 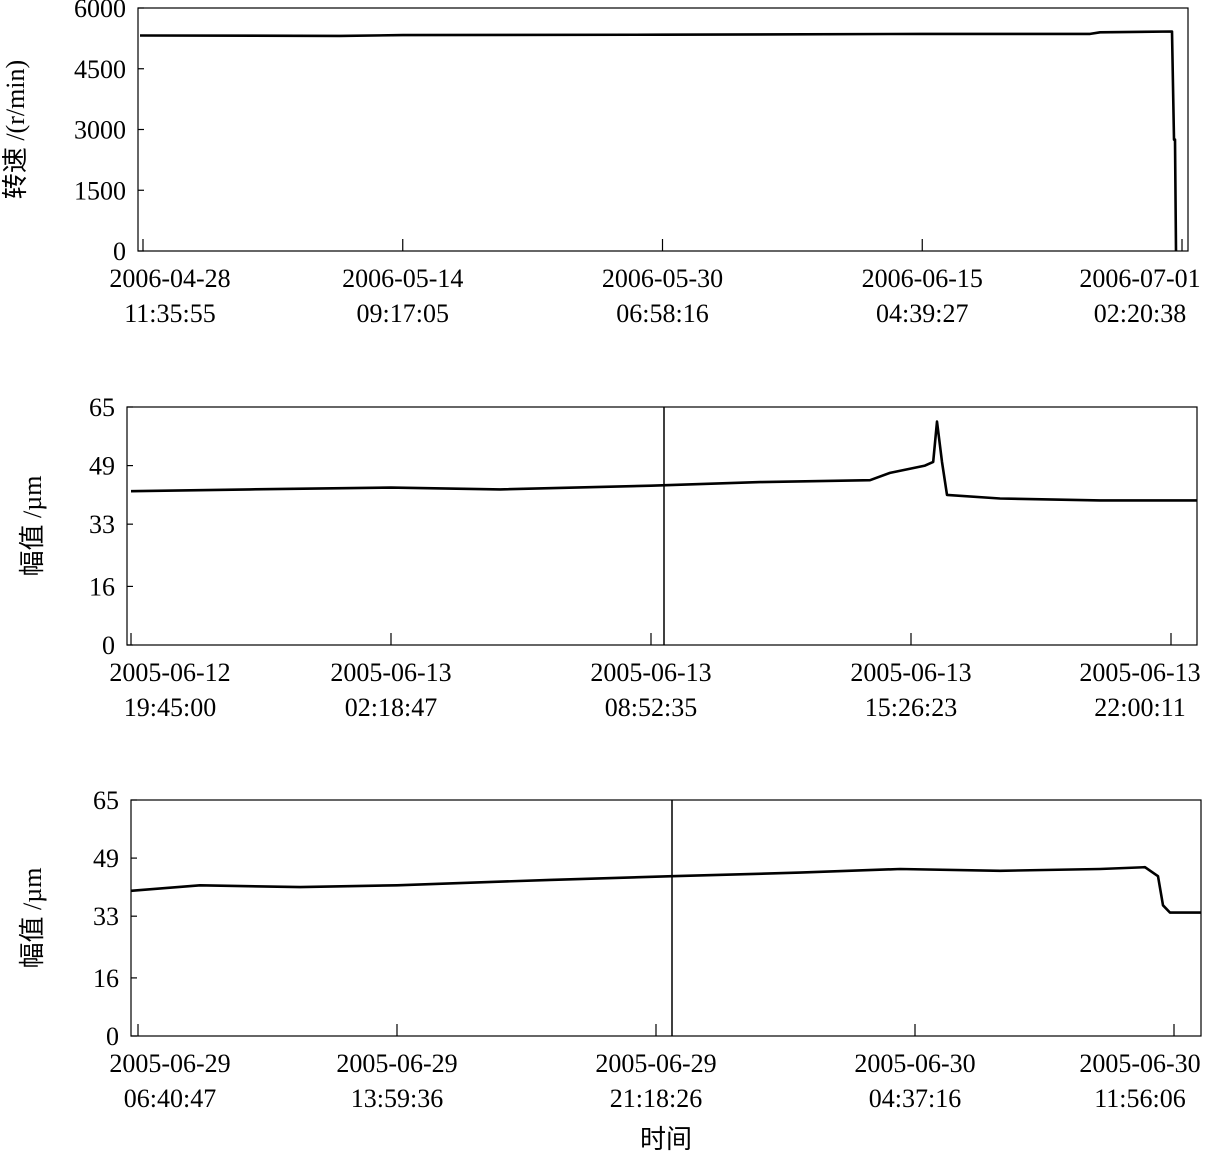 What do you see at coordinates (402, 296) in the screenshot?
I see `x-tick-label: 2006-05-14 09:17:05` at bounding box center [402, 296].